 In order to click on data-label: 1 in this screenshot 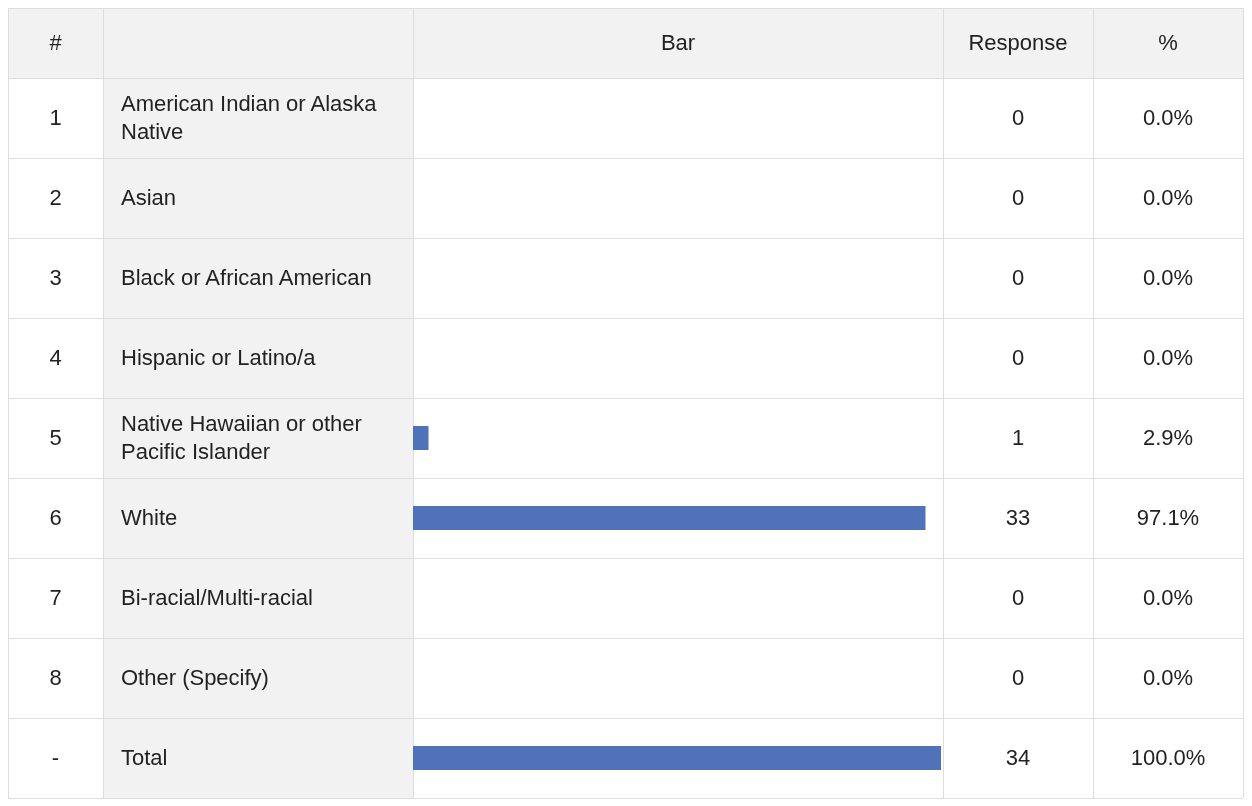, I will do `click(1018, 438)`.